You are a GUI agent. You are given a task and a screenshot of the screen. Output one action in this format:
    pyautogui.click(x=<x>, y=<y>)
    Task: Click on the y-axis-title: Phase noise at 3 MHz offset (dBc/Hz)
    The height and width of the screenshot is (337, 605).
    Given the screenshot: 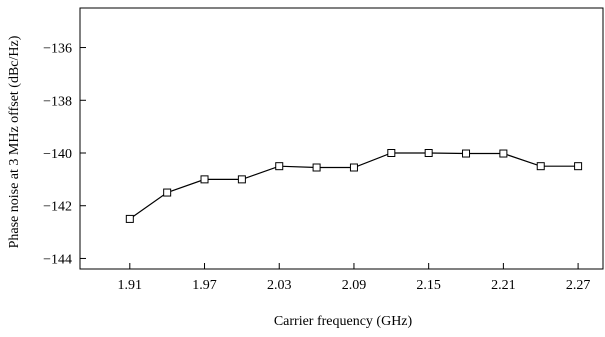 What is the action you would take?
    pyautogui.click(x=14, y=141)
    